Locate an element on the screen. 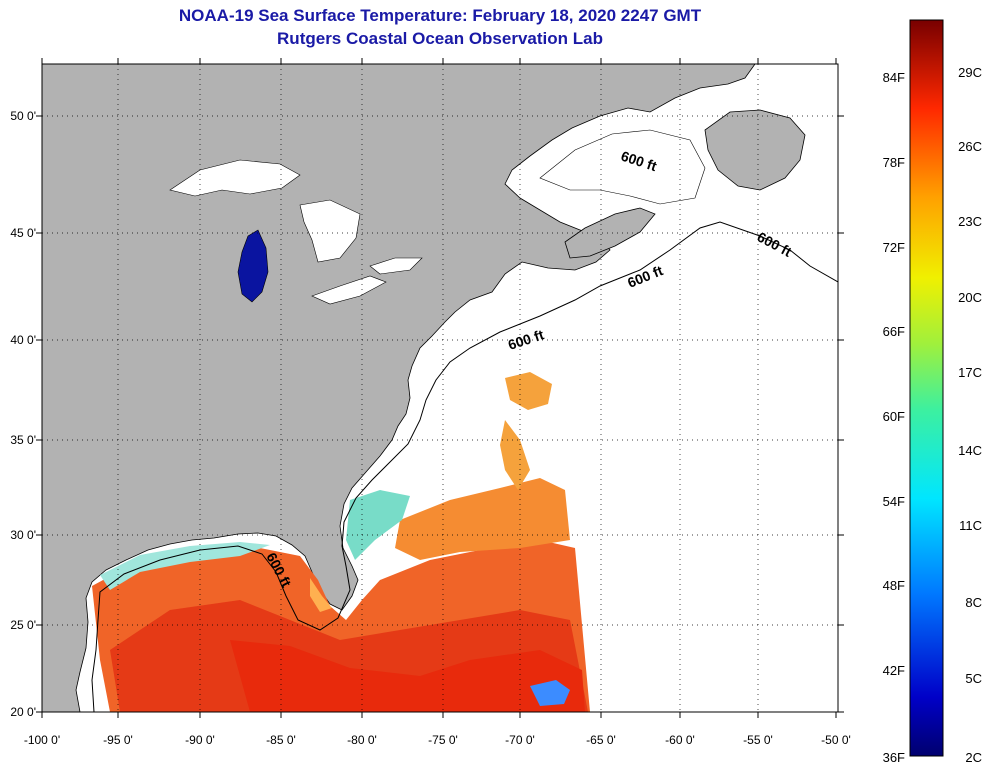 The height and width of the screenshot is (770, 984). lon-tick-label: -70 0' is located at coordinates (520, 740).